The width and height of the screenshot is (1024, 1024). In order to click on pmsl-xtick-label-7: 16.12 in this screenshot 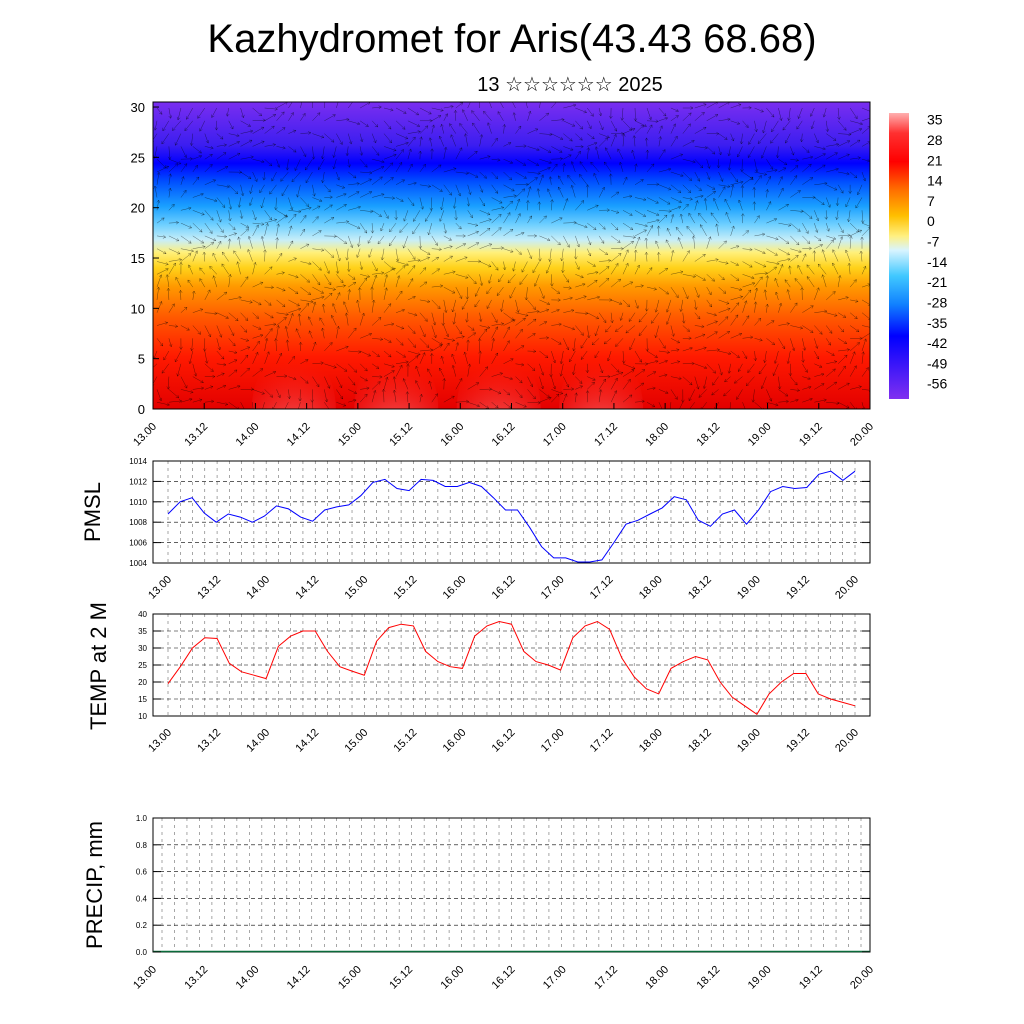, I will do `click(504, 588)`.